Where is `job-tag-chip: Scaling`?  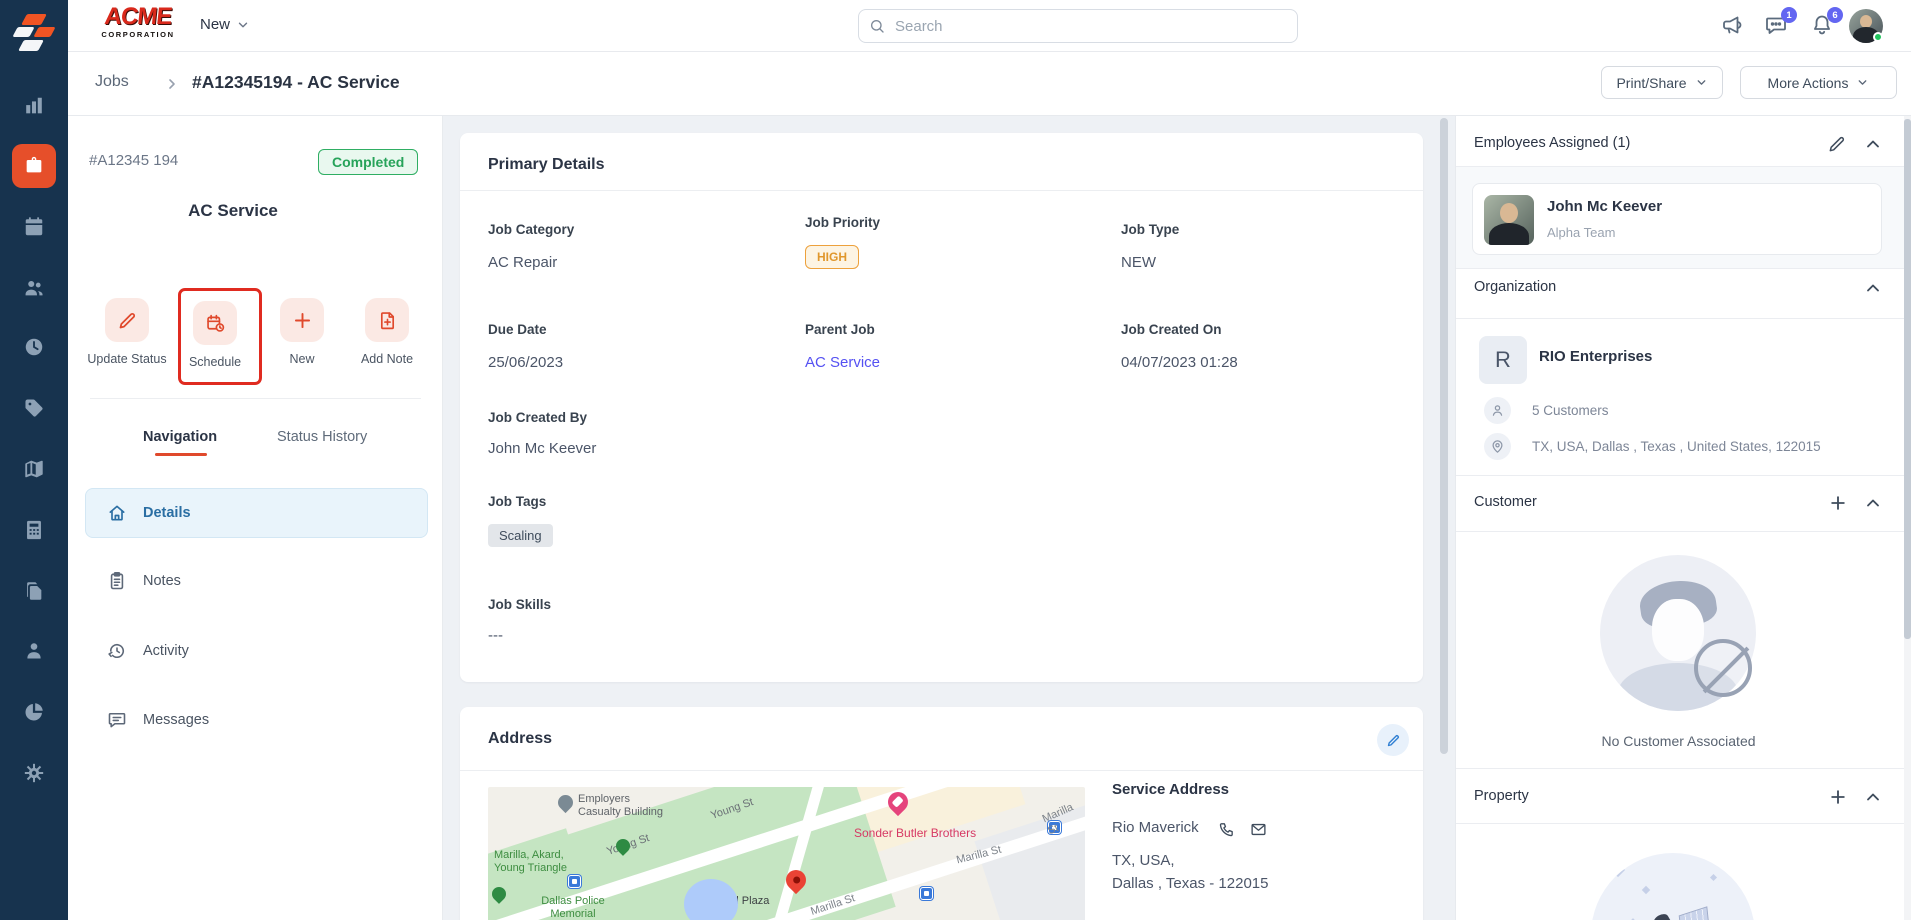
job-tag-chip: Scaling is located at coordinates (520, 535).